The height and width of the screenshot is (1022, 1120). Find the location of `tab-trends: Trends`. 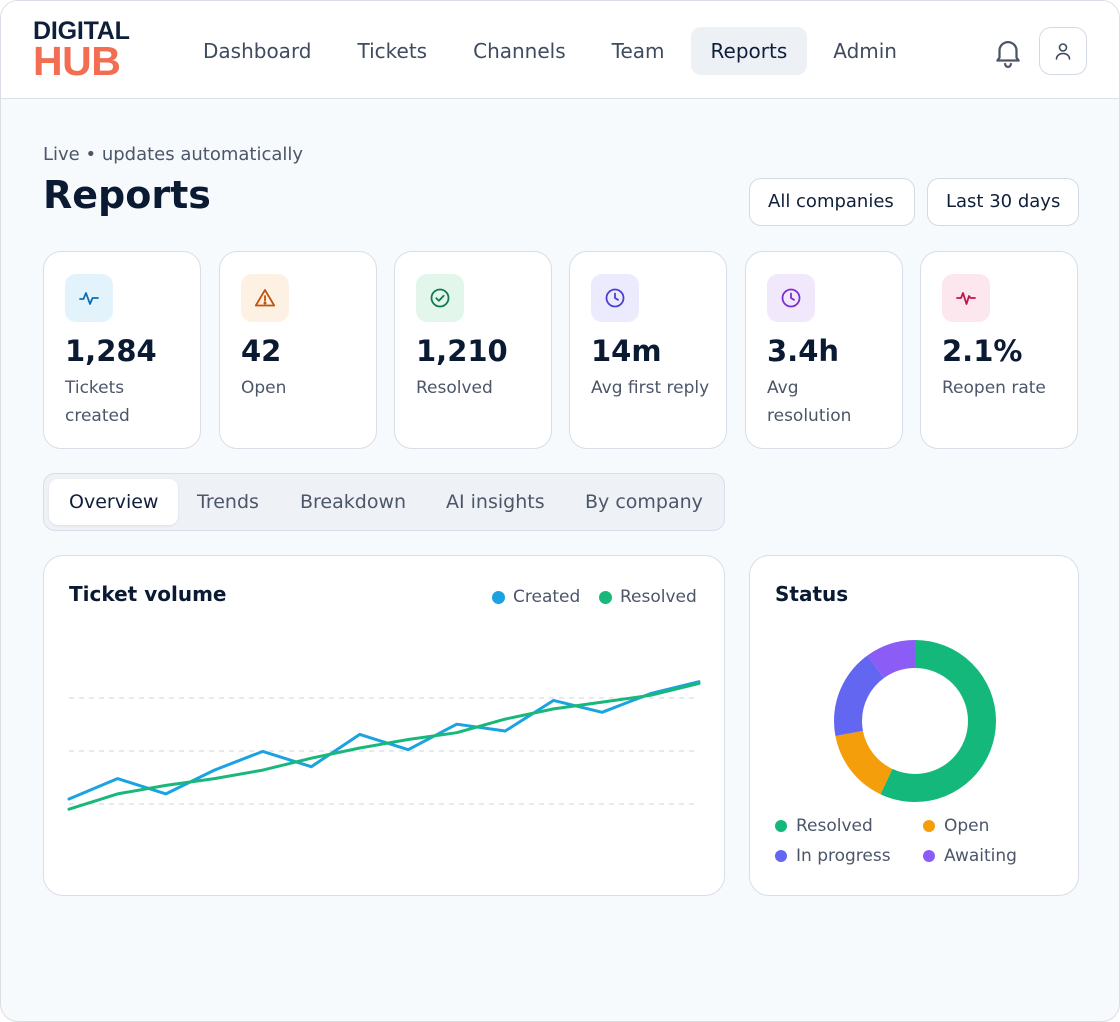

tab-trends: Trends is located at coordinates (228, 502).